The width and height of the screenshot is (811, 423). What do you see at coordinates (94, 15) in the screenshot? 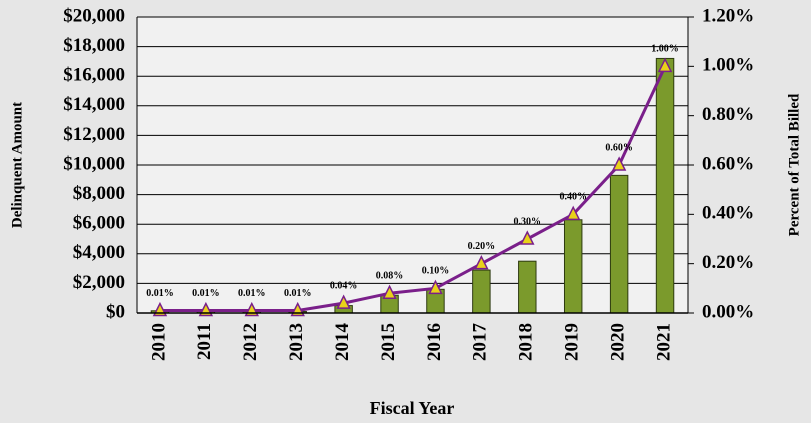
I see `y-tick-label: $20,000` at bounding box center [94, 15].